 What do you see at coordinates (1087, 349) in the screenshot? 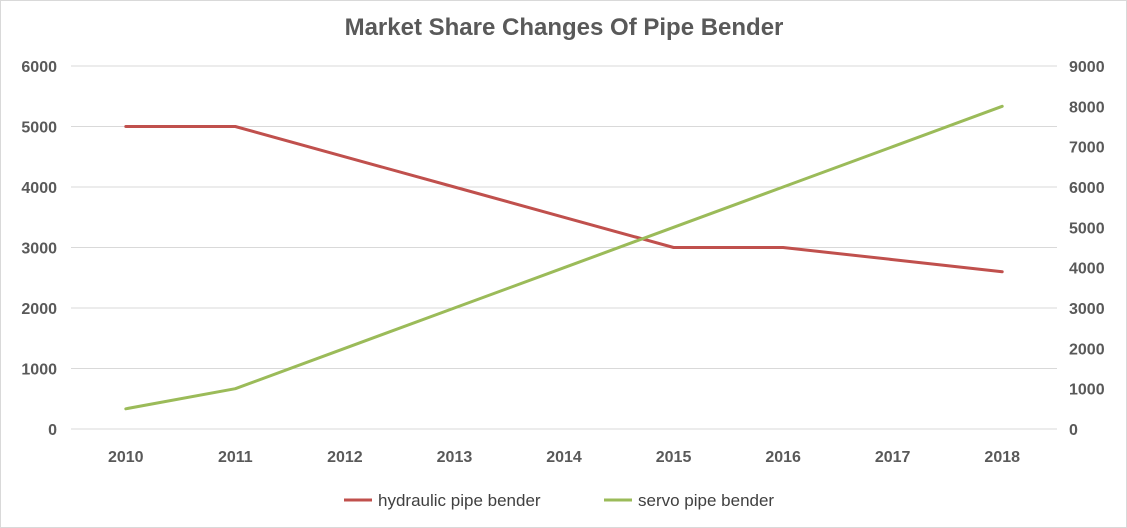
I see `right-axis-tick-label: 2000` at bounding box center [1087, 349].